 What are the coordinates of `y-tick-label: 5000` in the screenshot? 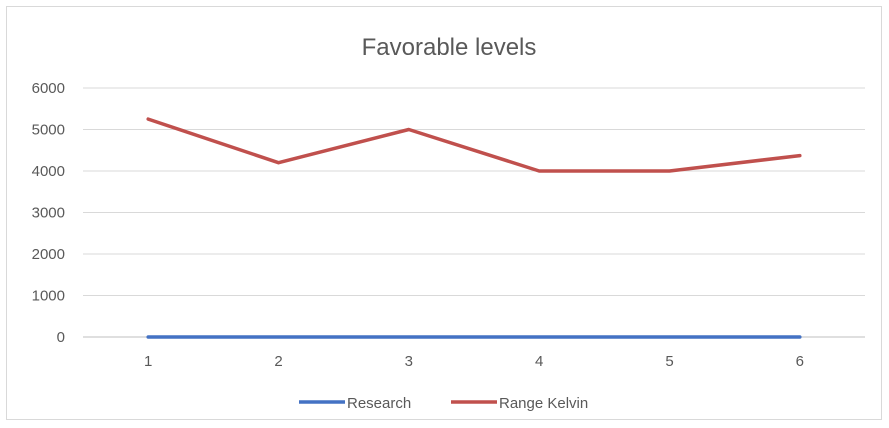 It's located at (48, 130).